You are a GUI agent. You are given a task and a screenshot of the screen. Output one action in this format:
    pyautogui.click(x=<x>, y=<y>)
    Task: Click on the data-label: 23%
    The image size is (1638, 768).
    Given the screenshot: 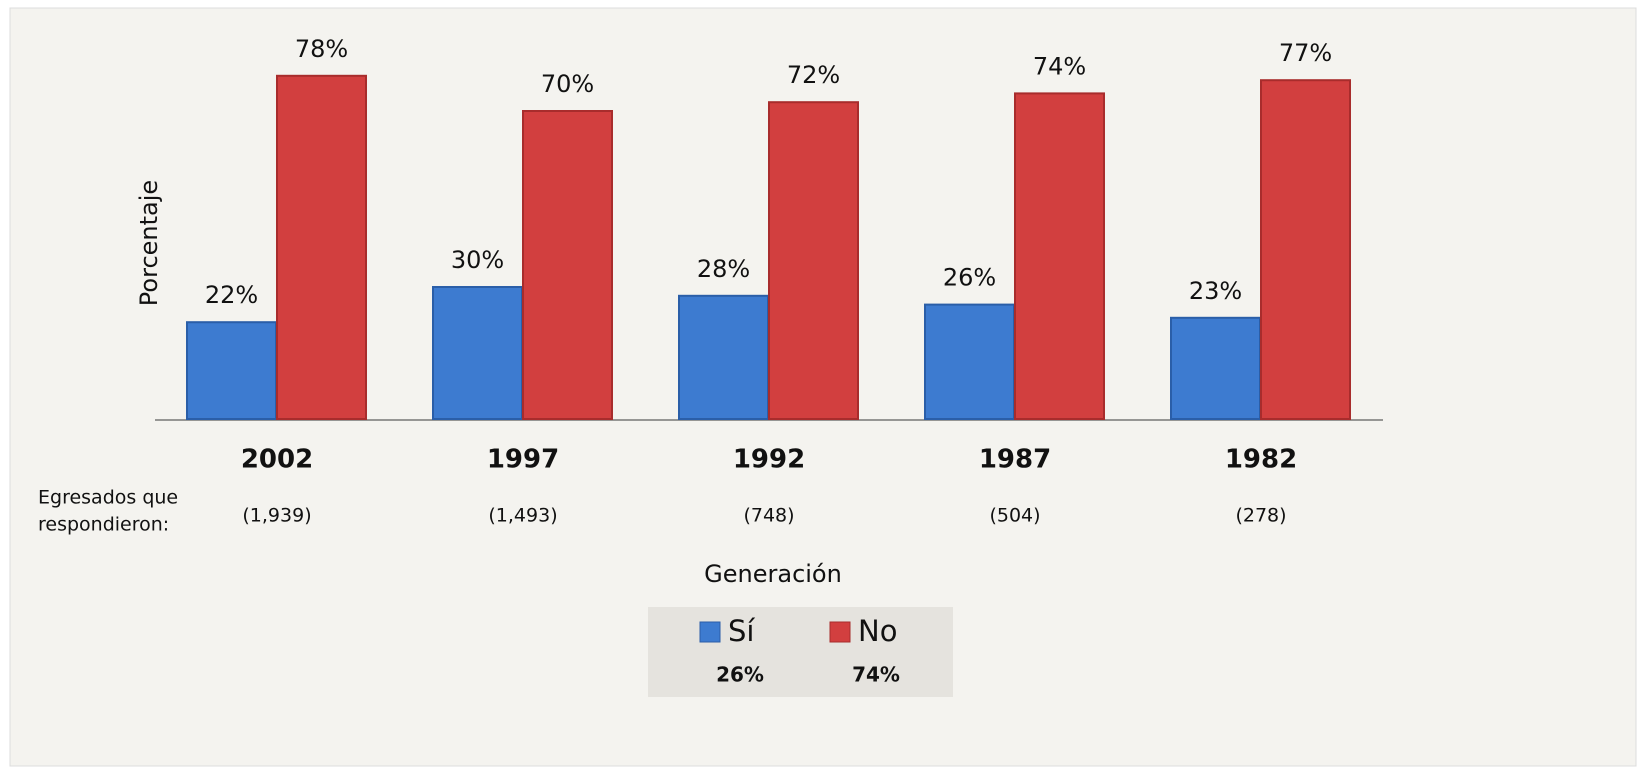 What is the action you would take?
    pyautogui.click(x=1215, y=291)
    